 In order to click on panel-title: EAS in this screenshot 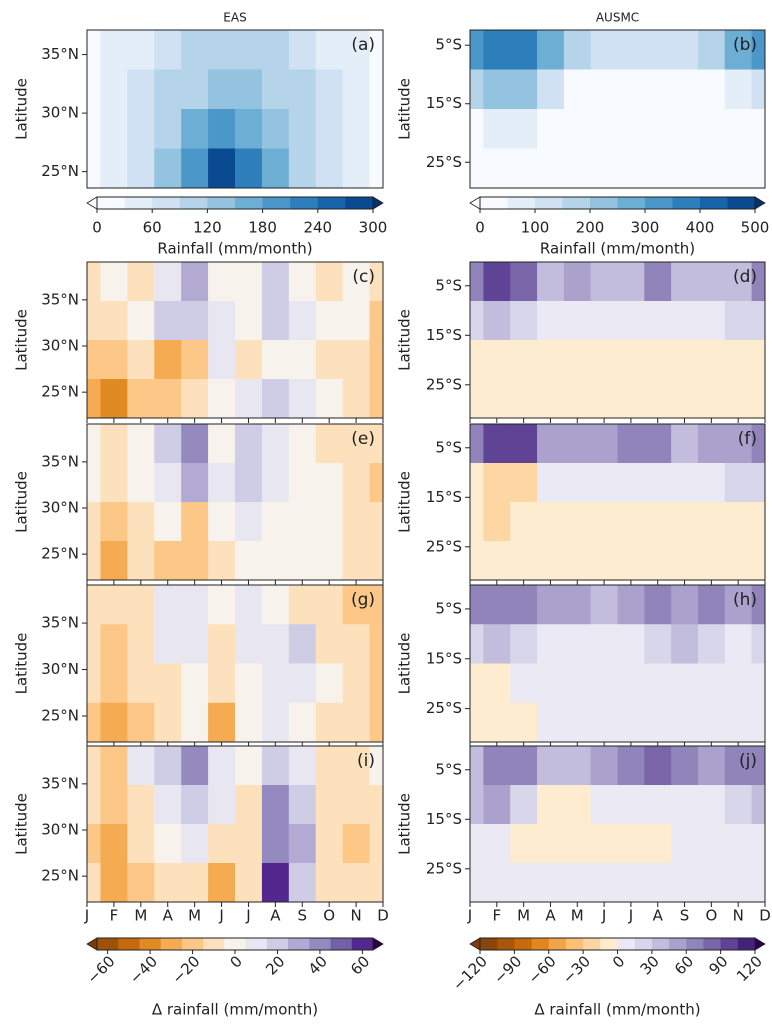, I will do `click(234, 18)`.